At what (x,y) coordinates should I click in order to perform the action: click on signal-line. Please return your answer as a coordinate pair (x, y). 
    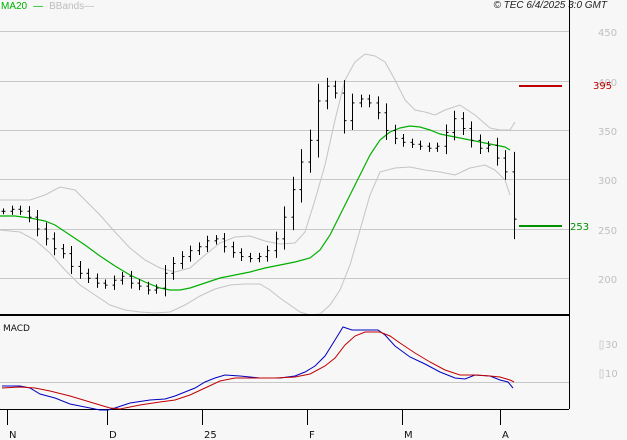
    Looking at the image, I should click on (258, 370).